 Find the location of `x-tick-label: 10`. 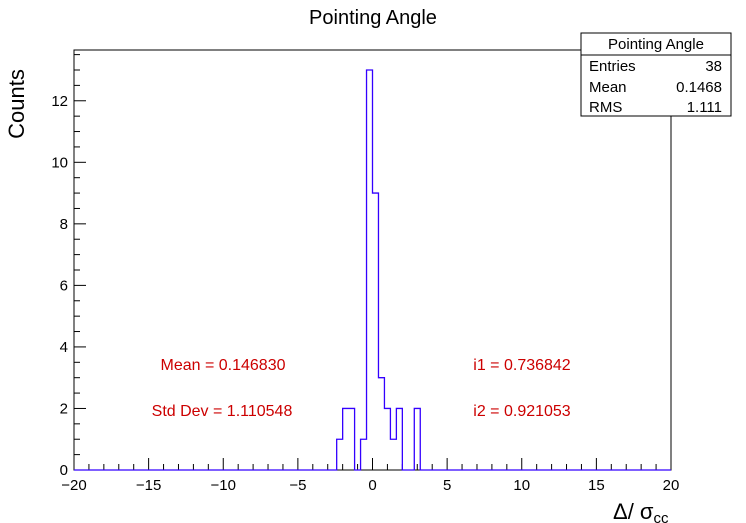

x-tick-label: 10 is located at coordinates (521, 485).